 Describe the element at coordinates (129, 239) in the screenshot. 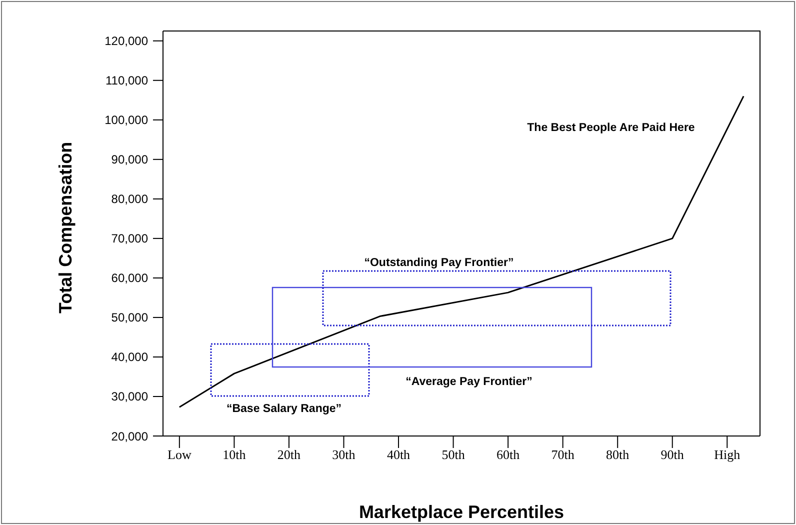

I see `y-tick-label: 70,000` at that location.